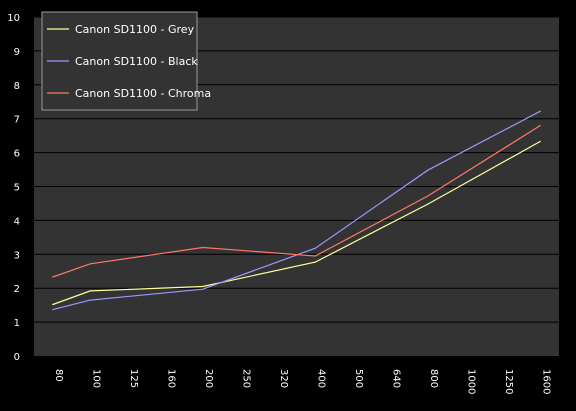  I want to click on legend-label: Canon SD1100 - Chroma, so click(143, 93).